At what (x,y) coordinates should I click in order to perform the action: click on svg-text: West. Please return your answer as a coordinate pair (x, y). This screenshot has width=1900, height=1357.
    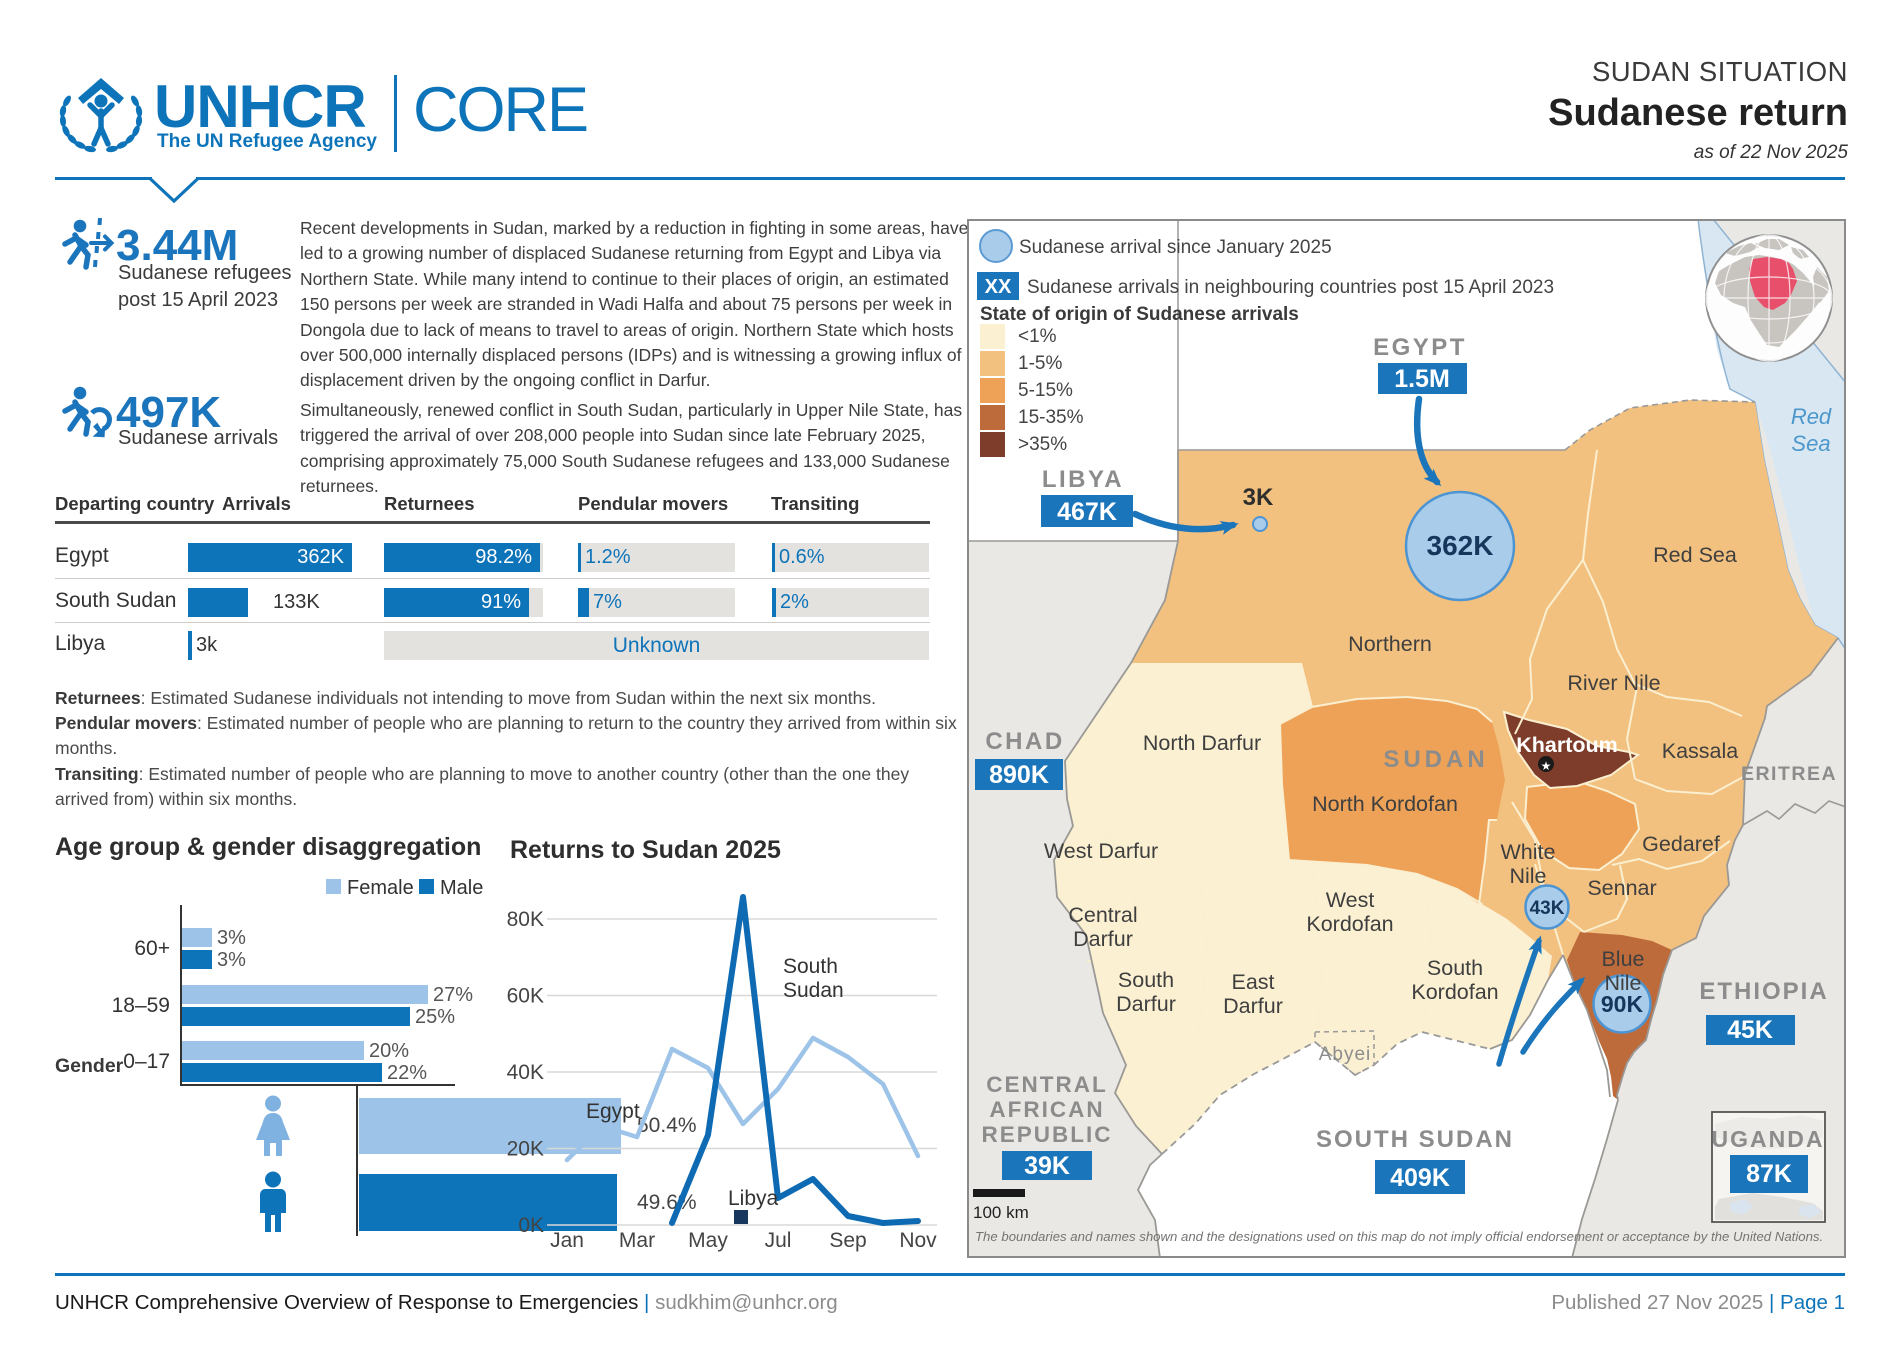
    Looking at the image, I should click on (1350, 900).